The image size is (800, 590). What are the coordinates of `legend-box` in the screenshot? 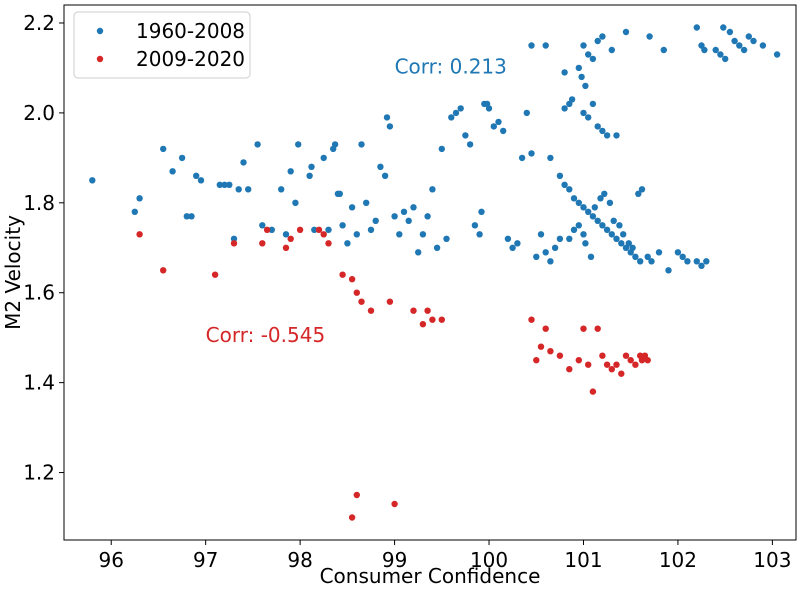 It's located at (162, 45).